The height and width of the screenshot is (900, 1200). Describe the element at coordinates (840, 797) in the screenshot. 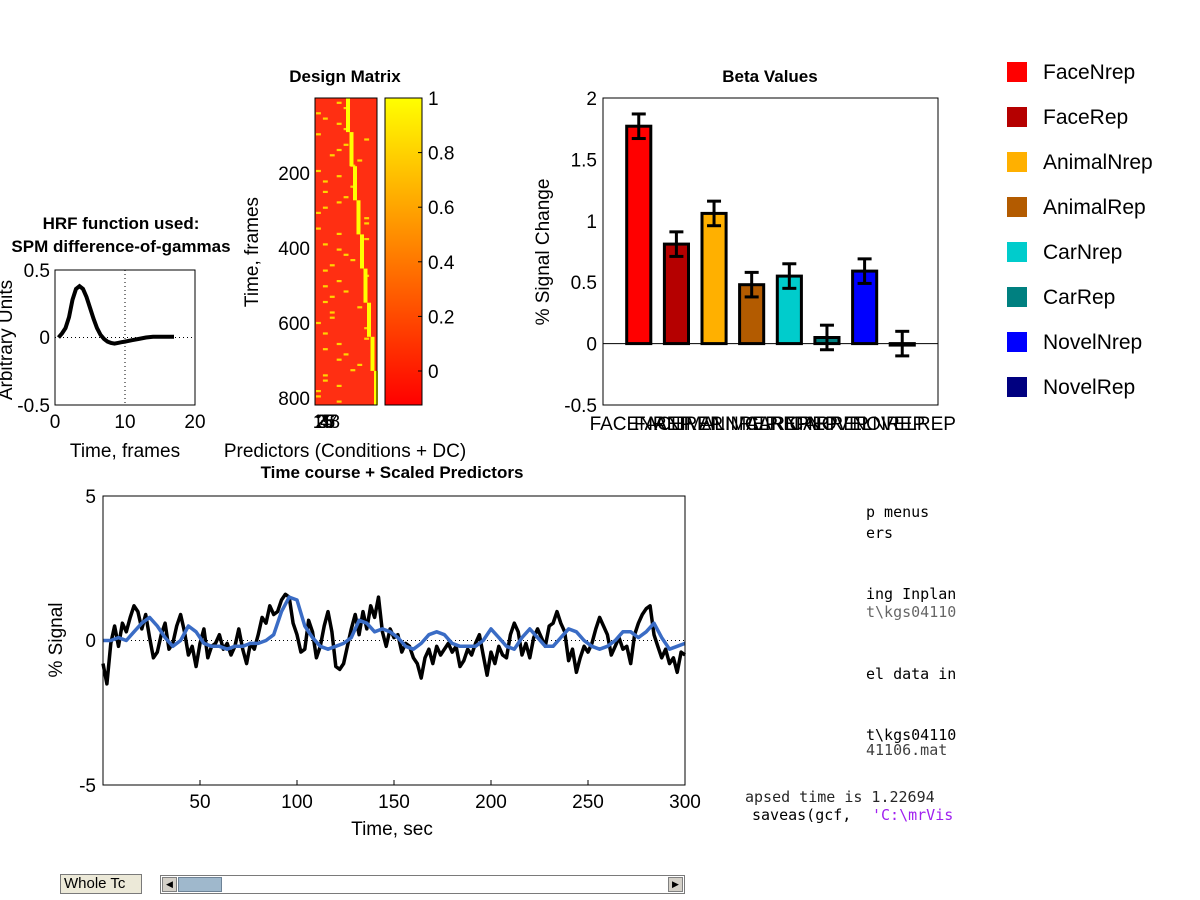

I see `console-line: apsed time is 1.22694` at that location.